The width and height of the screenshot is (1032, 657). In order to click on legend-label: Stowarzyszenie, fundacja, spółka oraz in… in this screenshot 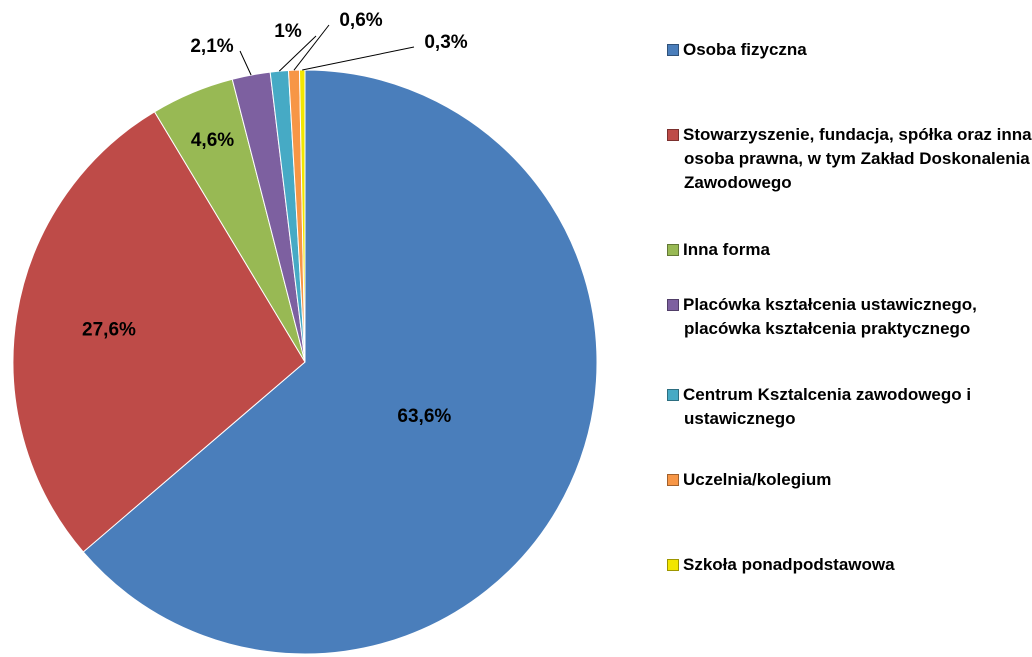, I will do `click(857, 158)`.